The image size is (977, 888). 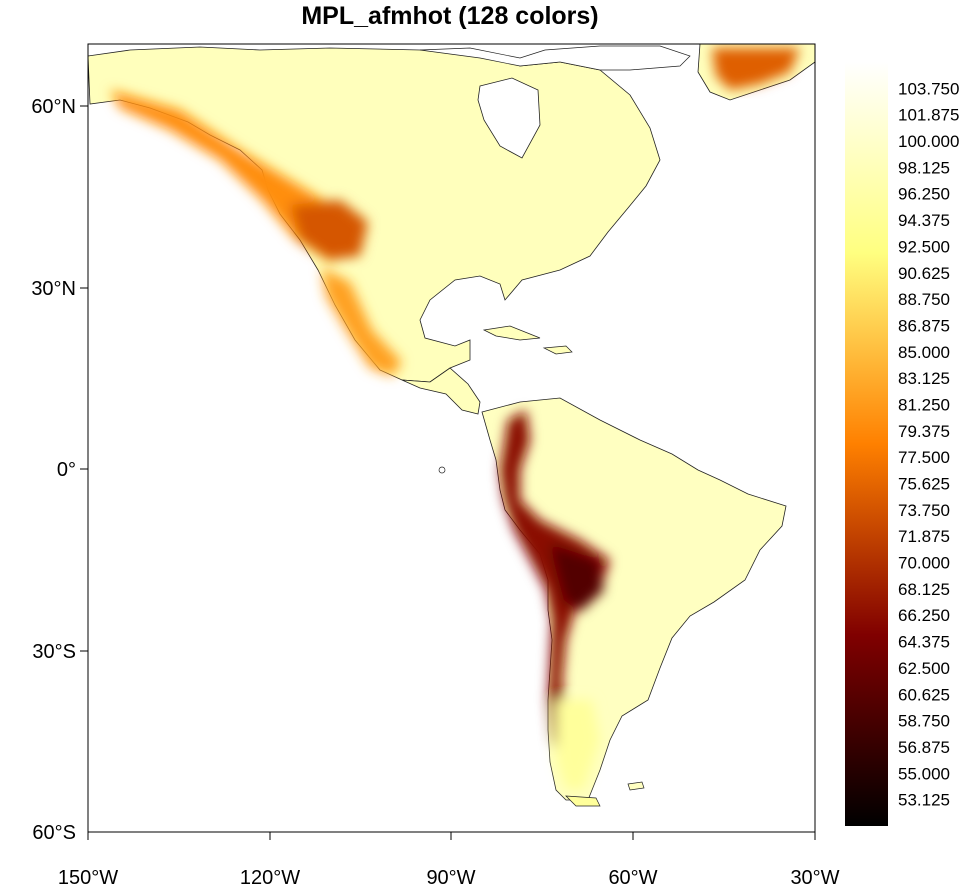 I want to click on colorbar-label: 53.125, so click(x=924, y=800).